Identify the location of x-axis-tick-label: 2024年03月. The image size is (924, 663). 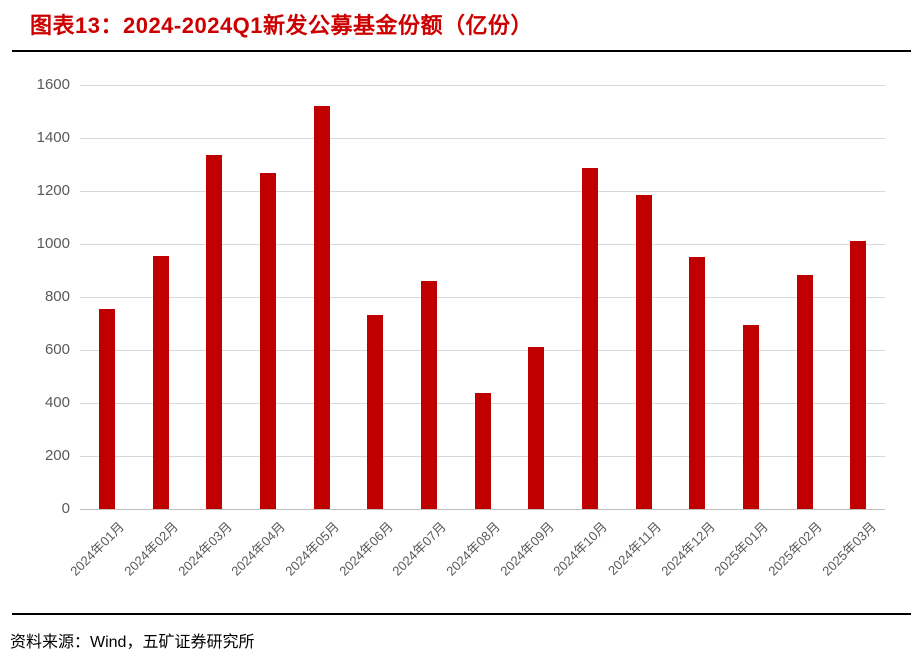
(205, 549).